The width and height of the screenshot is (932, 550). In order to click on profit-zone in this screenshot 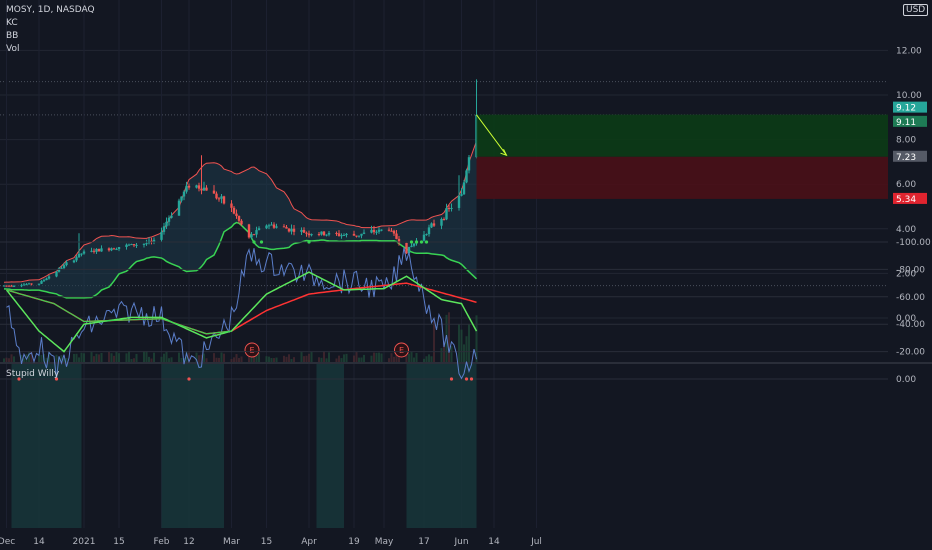, I will do `click(682, 135)`.